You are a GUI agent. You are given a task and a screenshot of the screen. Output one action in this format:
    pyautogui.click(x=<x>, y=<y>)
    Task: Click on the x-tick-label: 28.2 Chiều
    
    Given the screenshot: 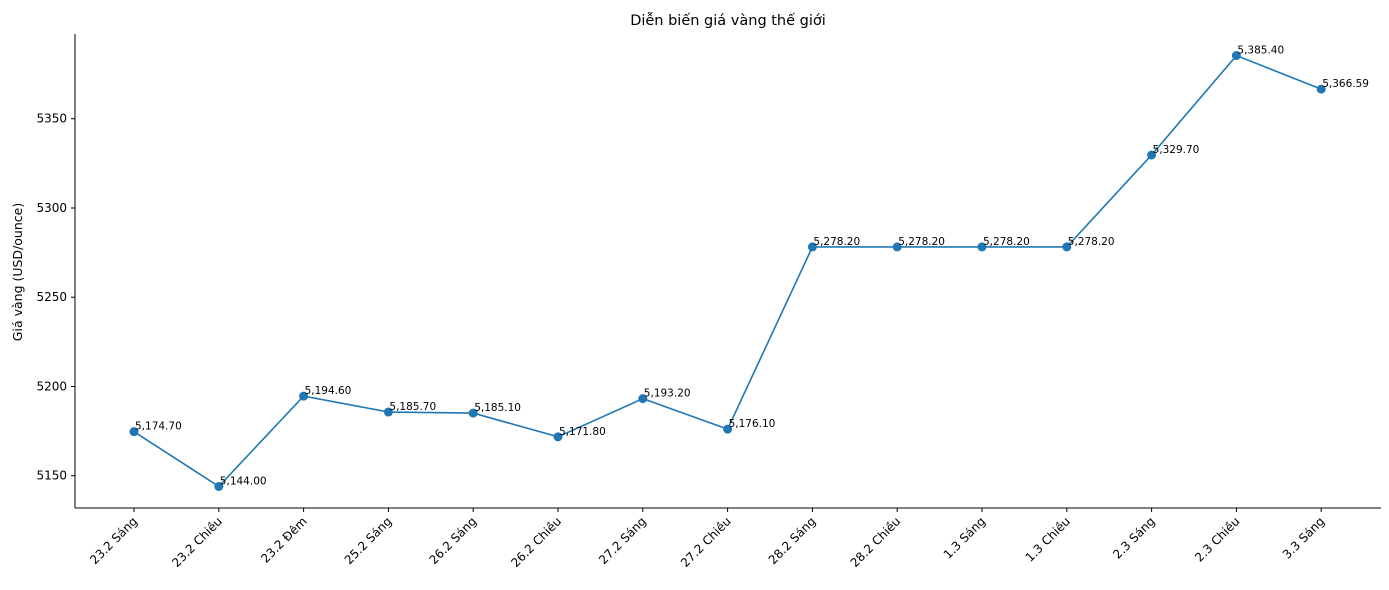 What is the action you would take?
    pyautogui.click(x=876, y=542)
    